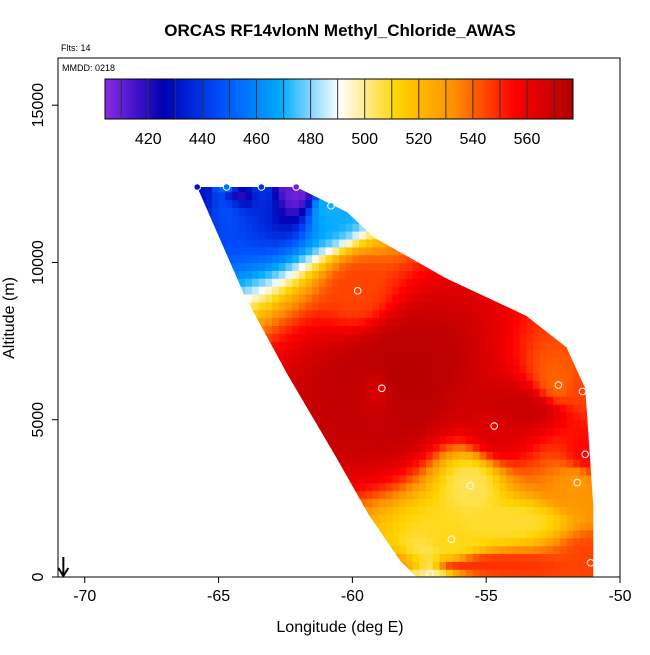 The image size is (650, 655). Describe the element at coordinates (527, 139) in the screenshot. I see `colorbar-tick-label: 560` at that location.